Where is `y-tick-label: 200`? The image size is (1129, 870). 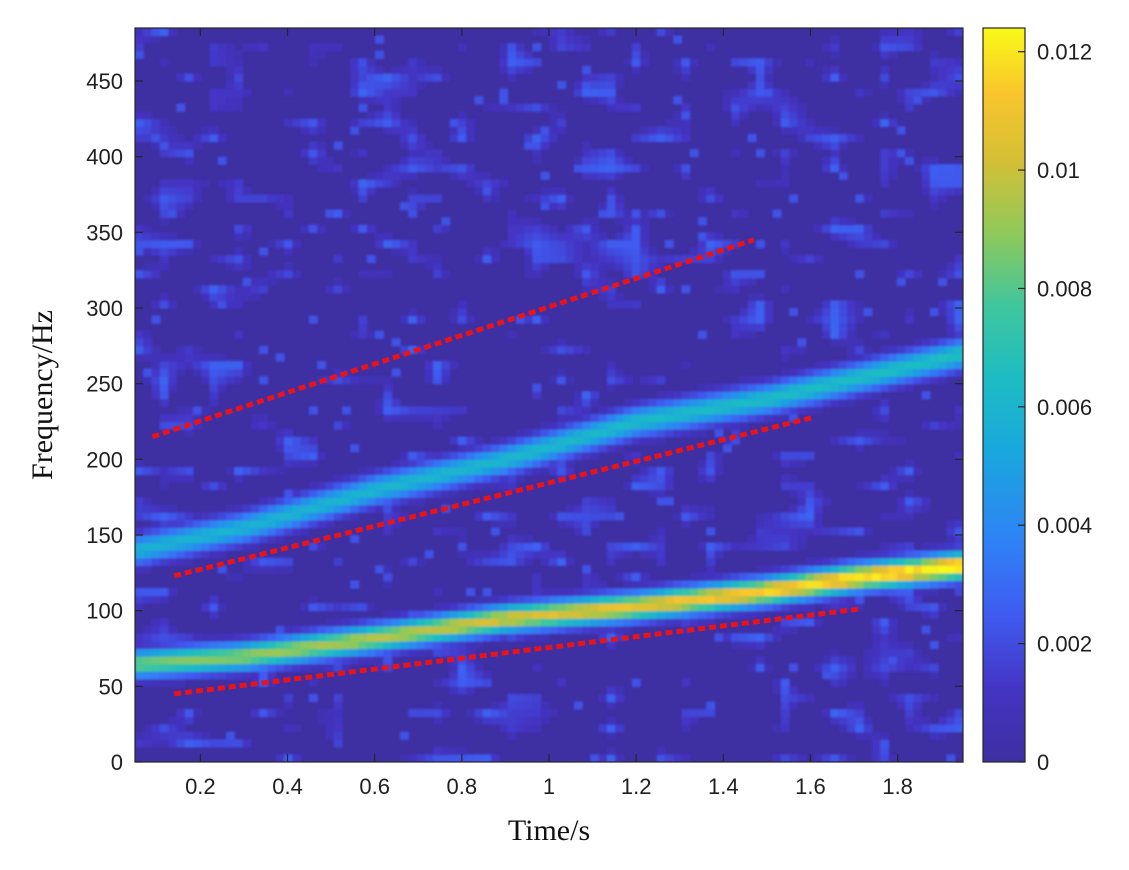 y-tick-label: 200 is located at coordinates (104, 459).